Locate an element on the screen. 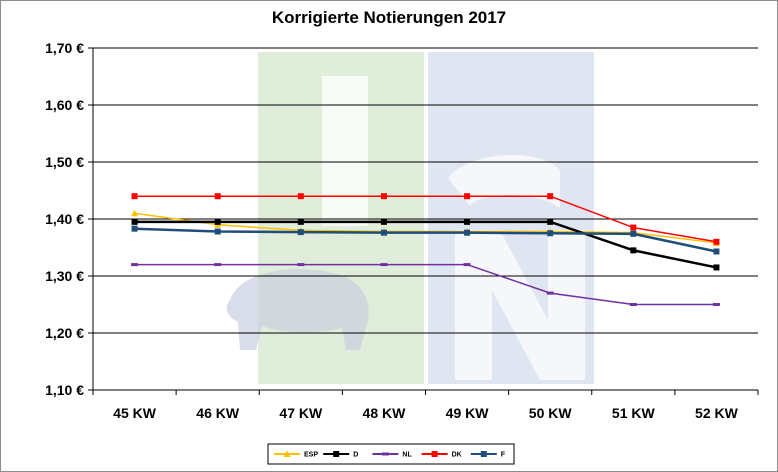 The image size is (778, 472). series-line-nl is located at coordinates (425, 284).